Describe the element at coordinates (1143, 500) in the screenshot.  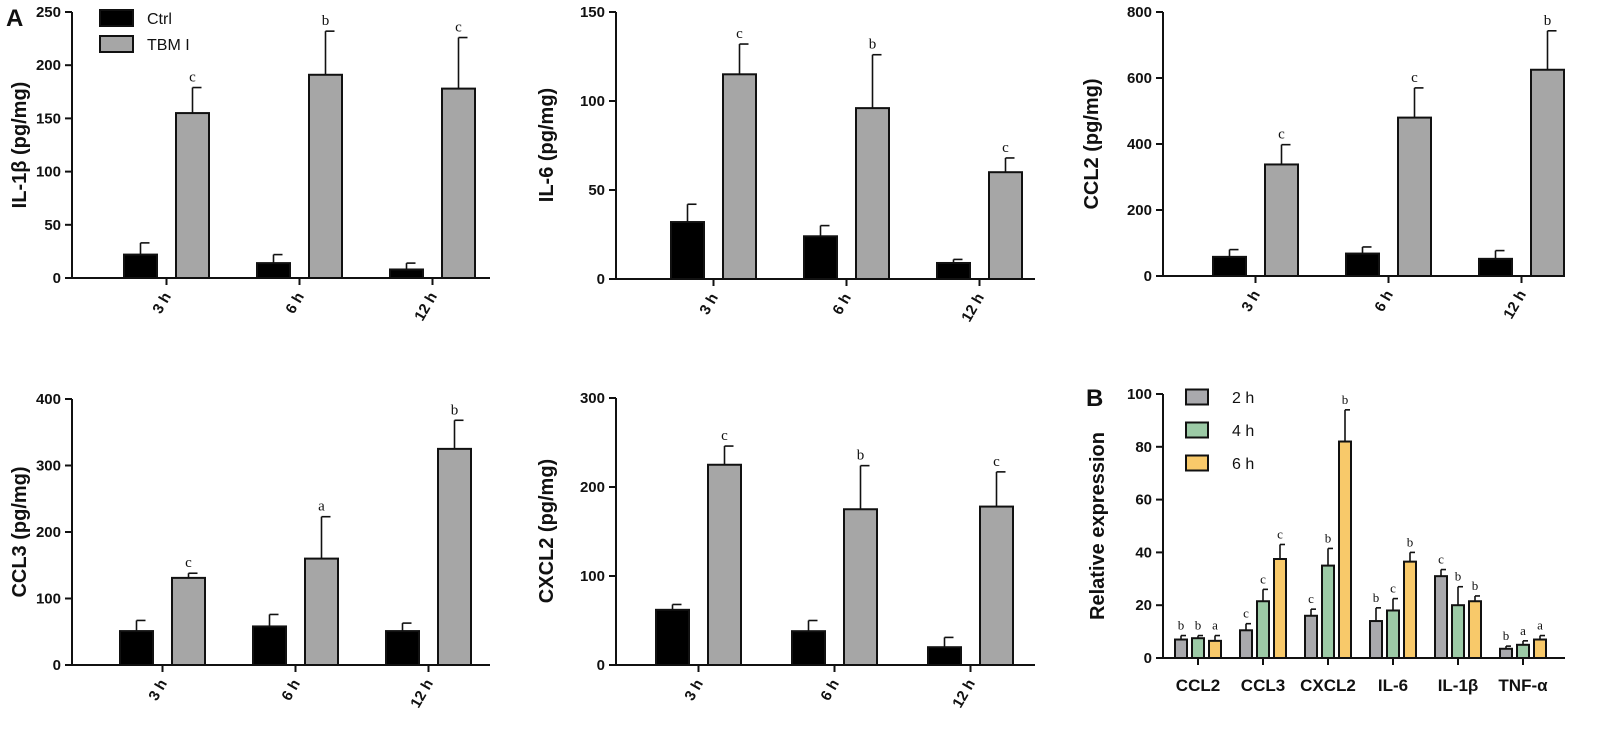
I see `y-tick-label: 60` at that location.